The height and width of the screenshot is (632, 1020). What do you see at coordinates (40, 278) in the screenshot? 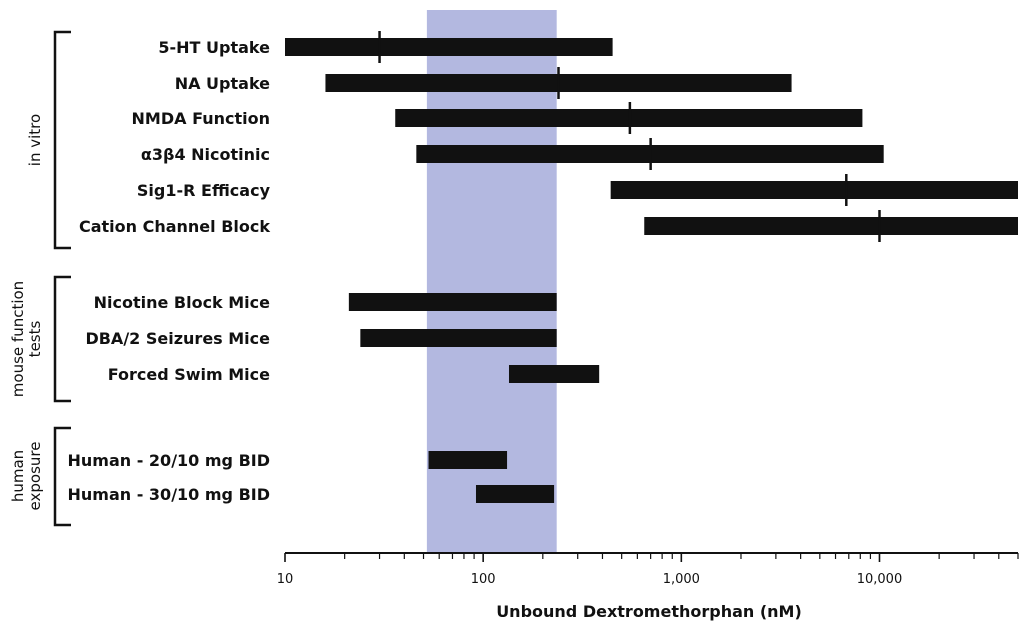
I see `group-brackets-layer: in vitro mouse function tests human exposure` at bounding box center [40, 278].